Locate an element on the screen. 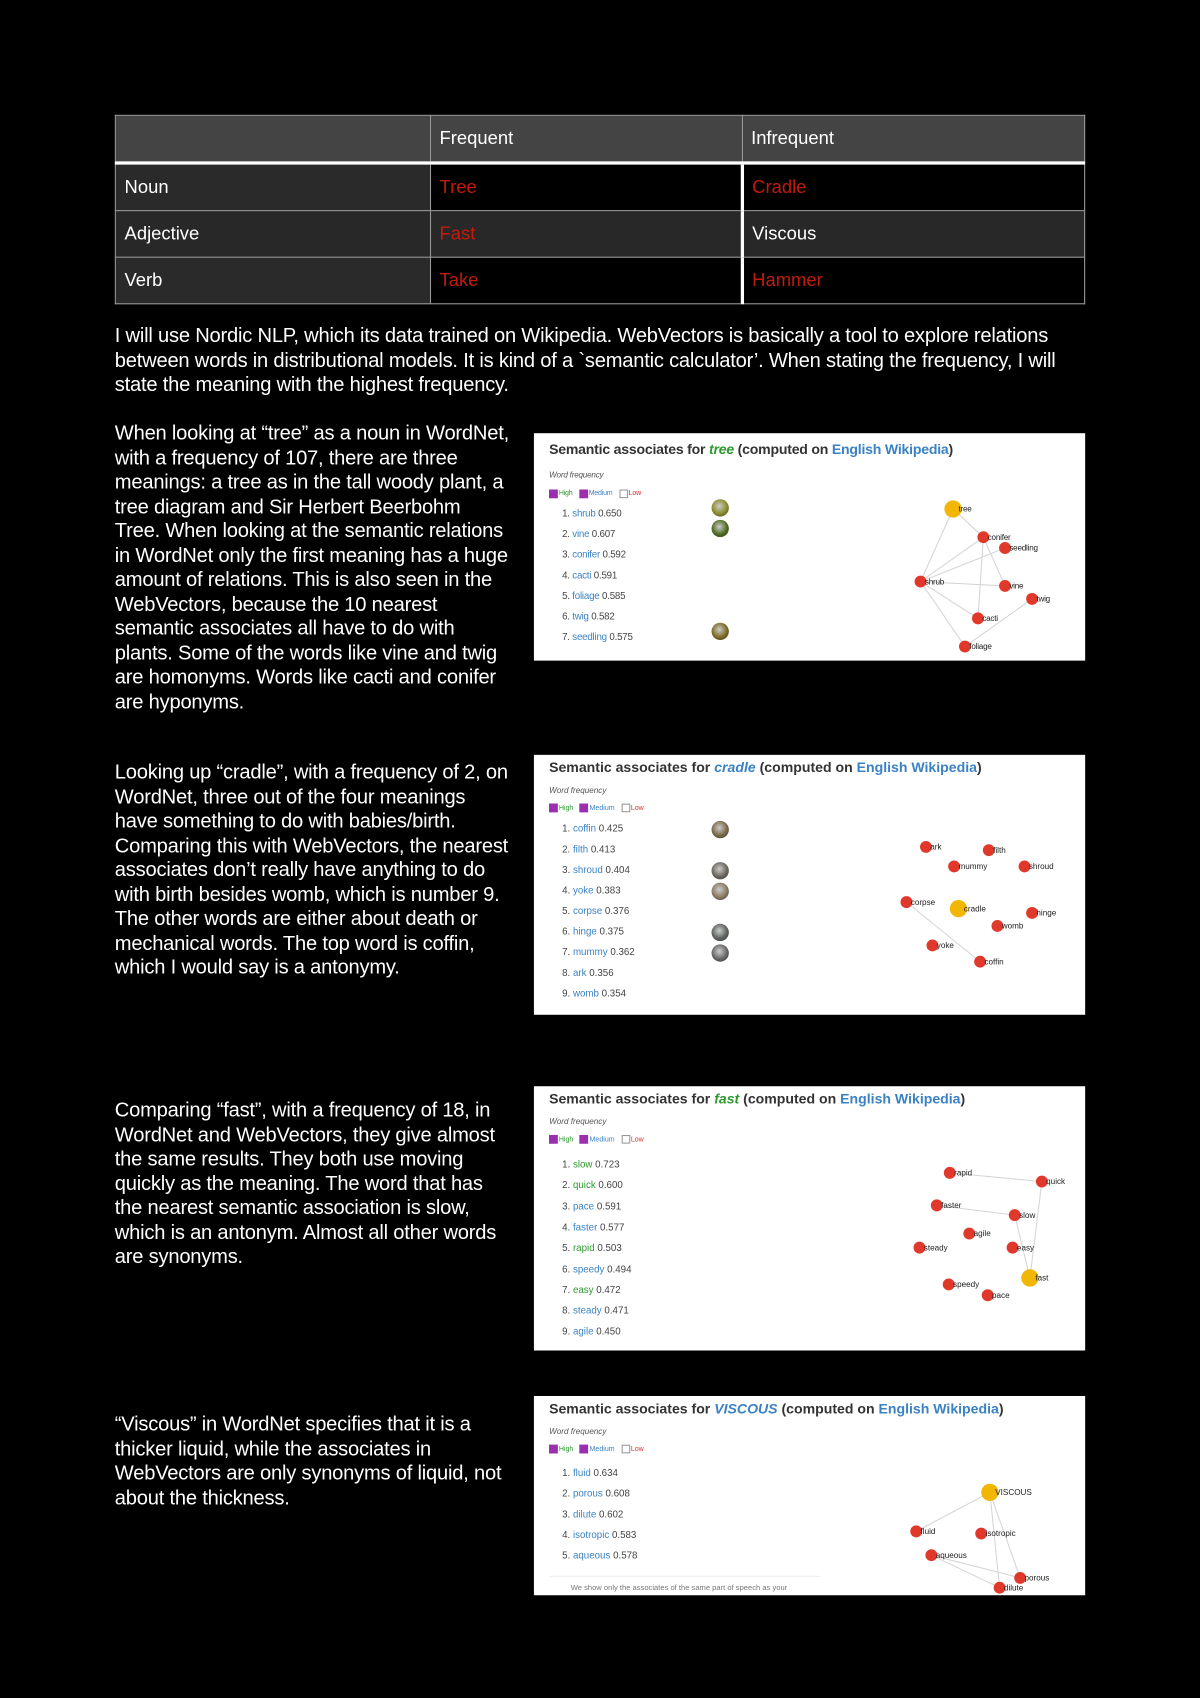 This screenshot has height=1698, width=1200. associate-word-link: slow is located at coordinates (582, 1164).